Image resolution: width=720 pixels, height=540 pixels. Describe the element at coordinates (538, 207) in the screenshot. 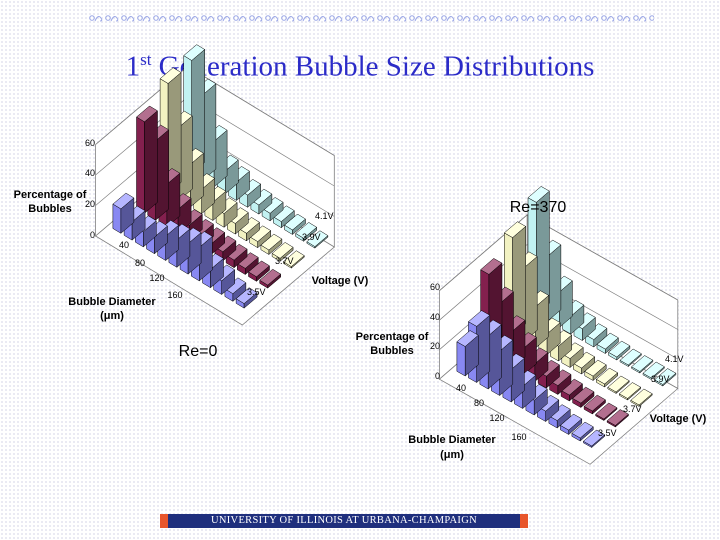

I see `panel-label: Re=370` at that location.